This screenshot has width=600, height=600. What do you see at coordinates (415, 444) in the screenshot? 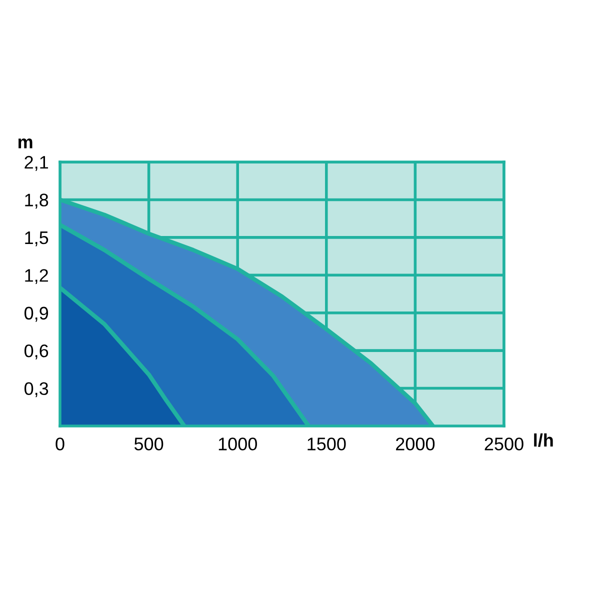
I see `x-tick-label: 2000` at bounding box center [415, 444].